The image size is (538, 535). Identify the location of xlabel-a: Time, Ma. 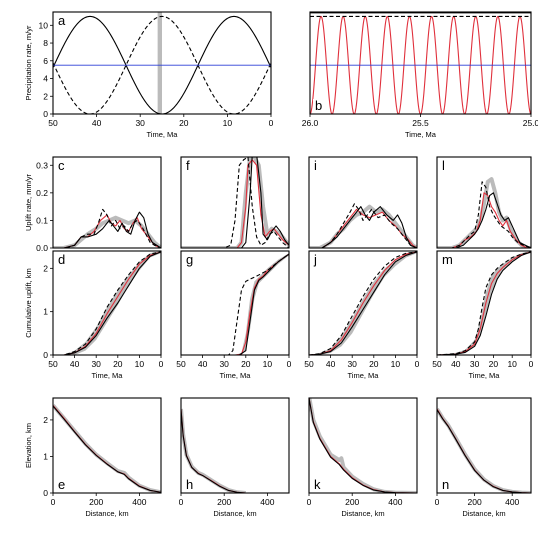
(163, 134).